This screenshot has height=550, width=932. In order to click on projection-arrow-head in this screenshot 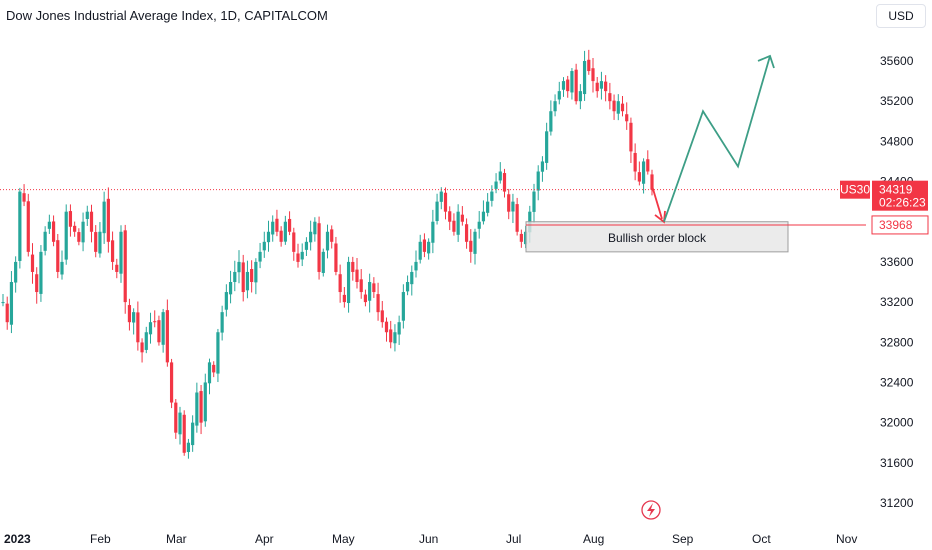, I will do `click(766, 61)`.